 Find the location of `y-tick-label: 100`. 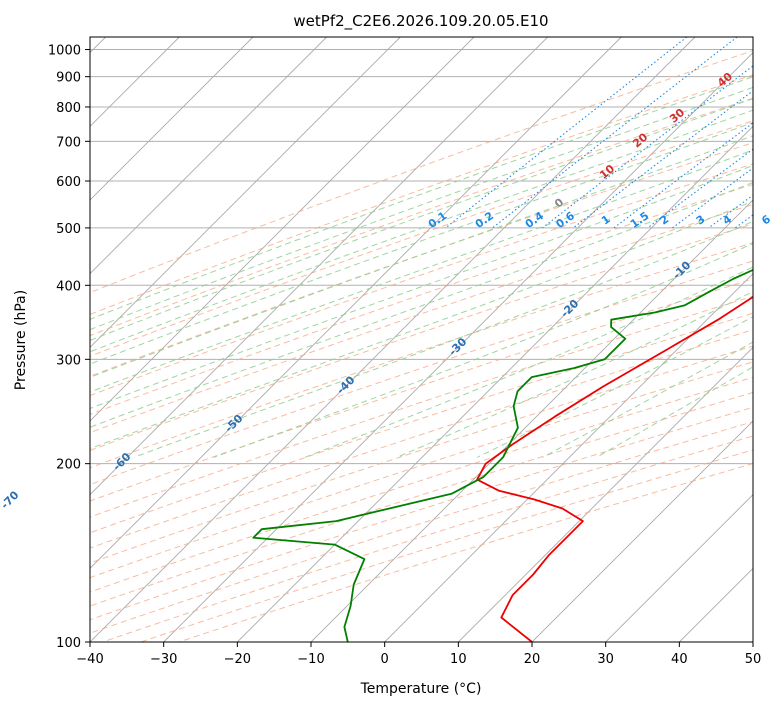

y-tick-label: 100 is located at coordinates (68, 643).